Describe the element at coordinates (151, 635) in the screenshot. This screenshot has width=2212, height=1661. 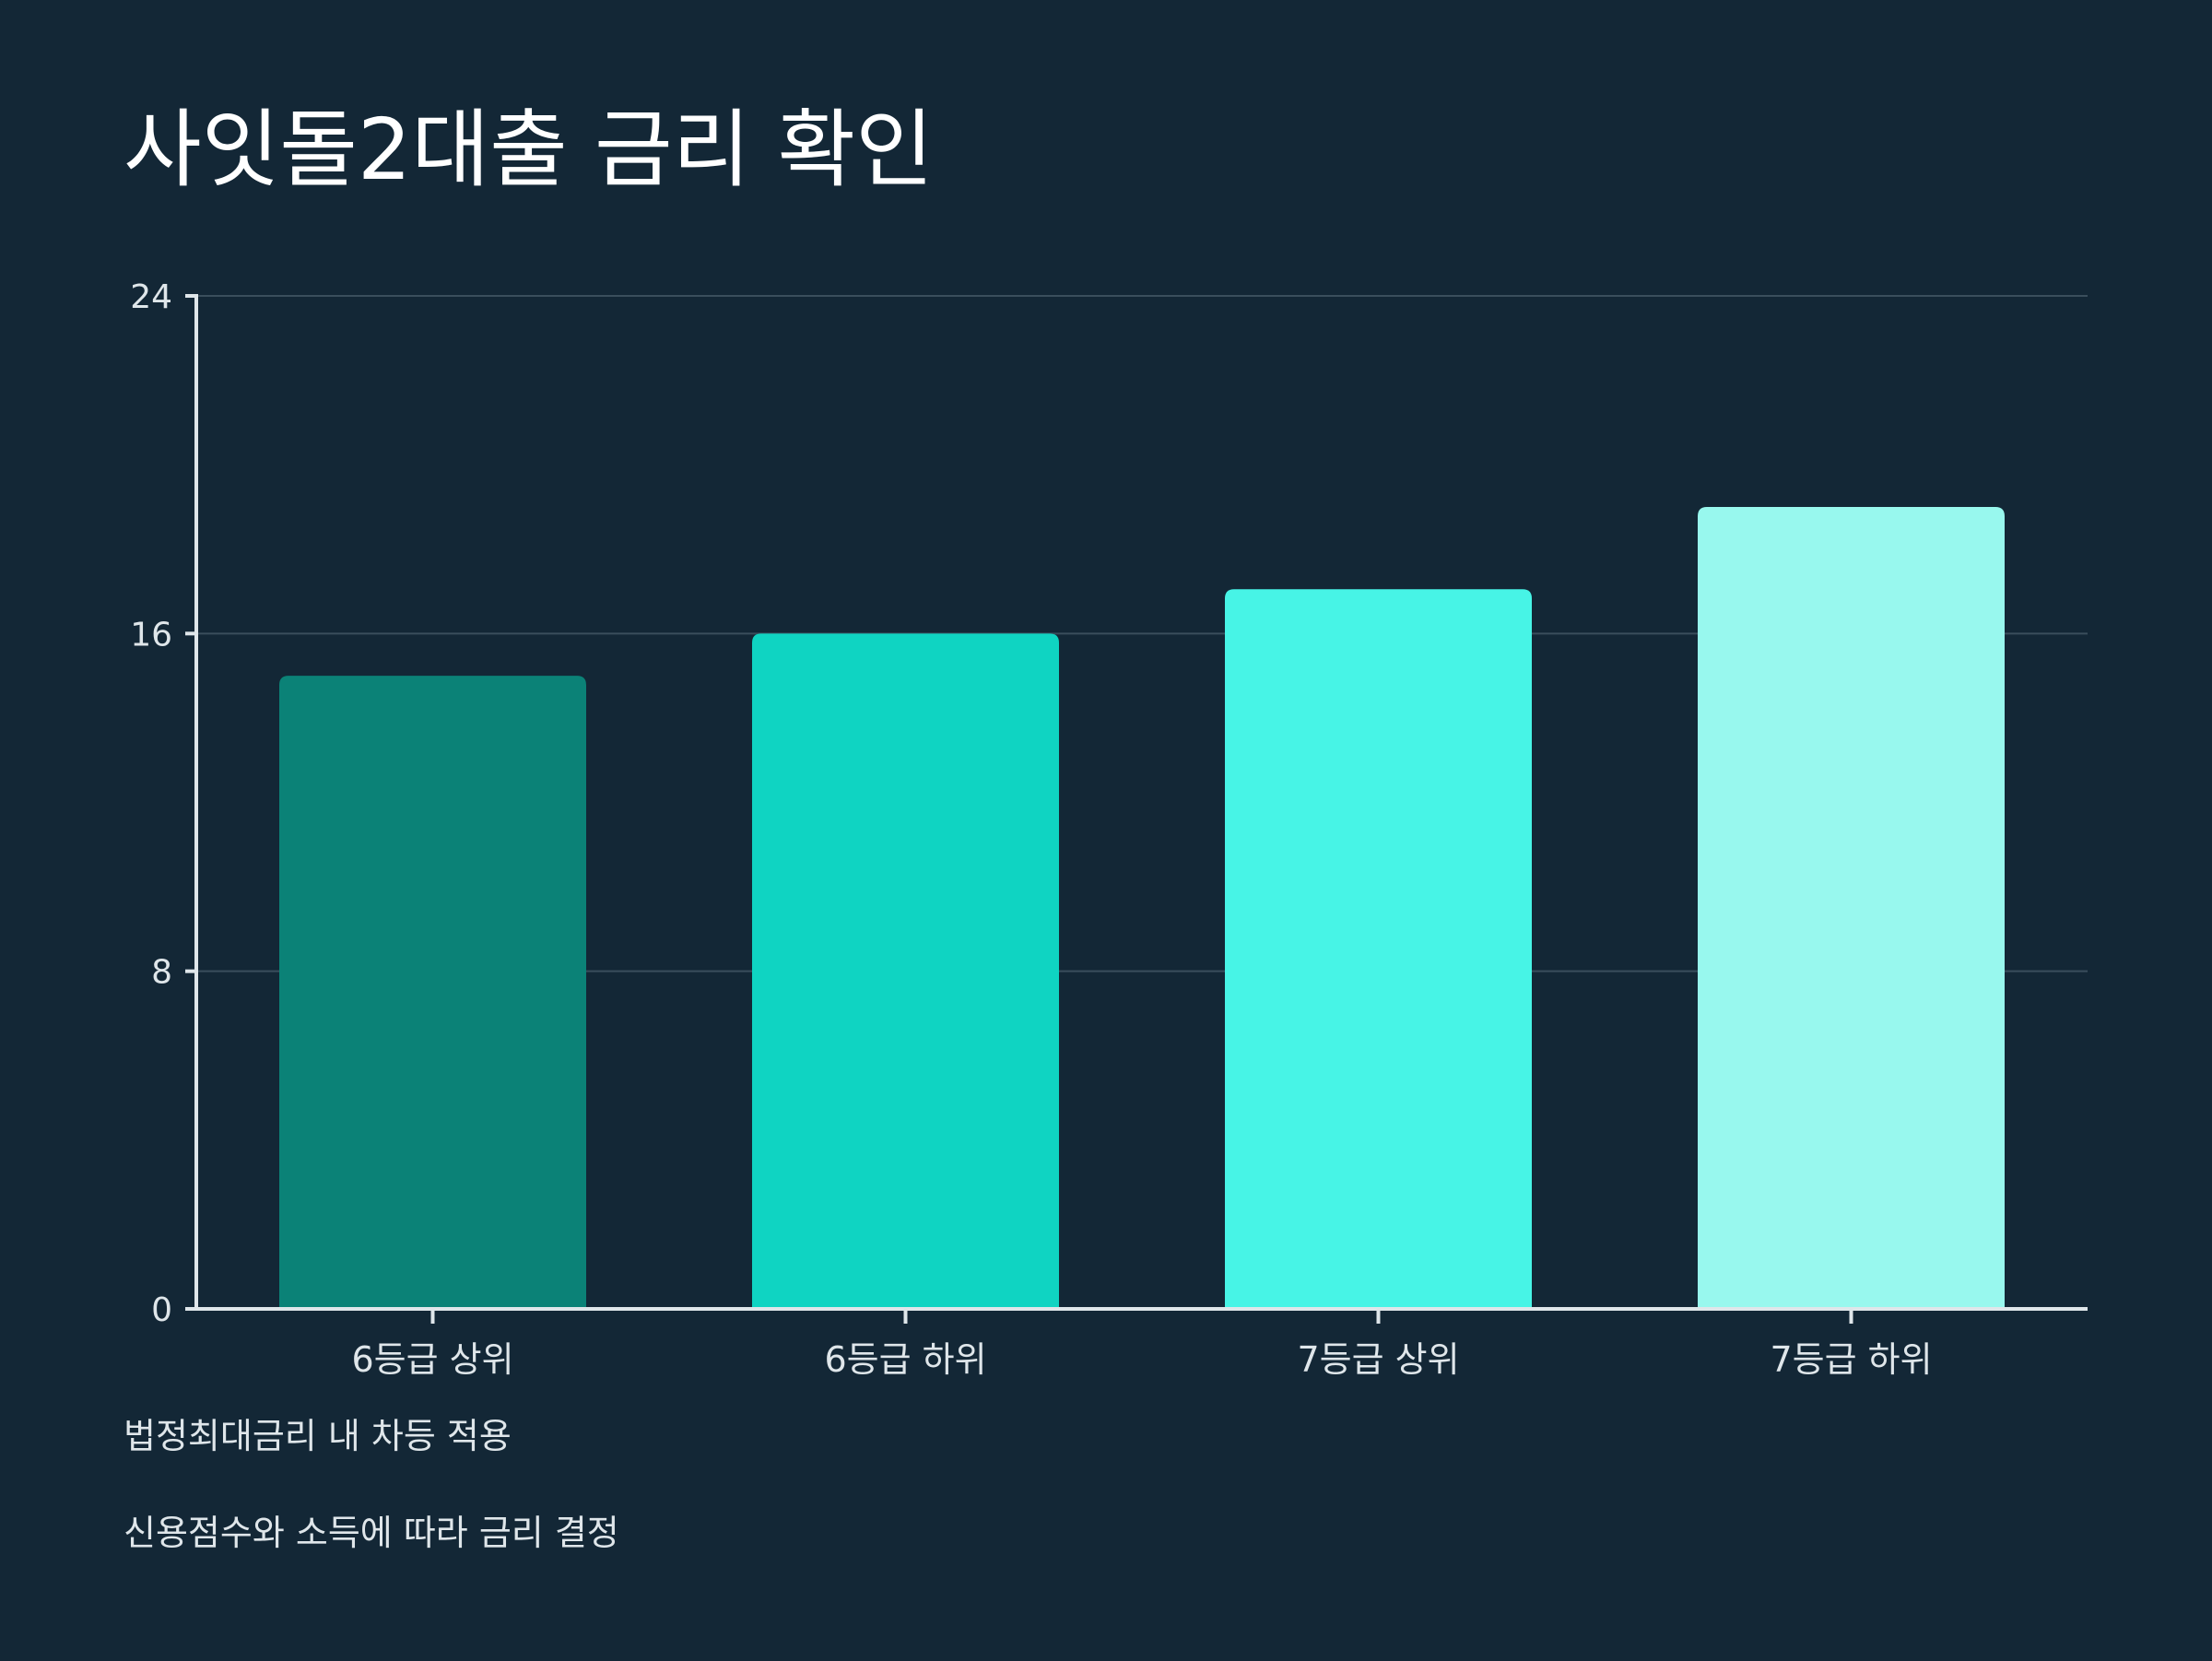
I see `y-tick-label: 16` at that location.